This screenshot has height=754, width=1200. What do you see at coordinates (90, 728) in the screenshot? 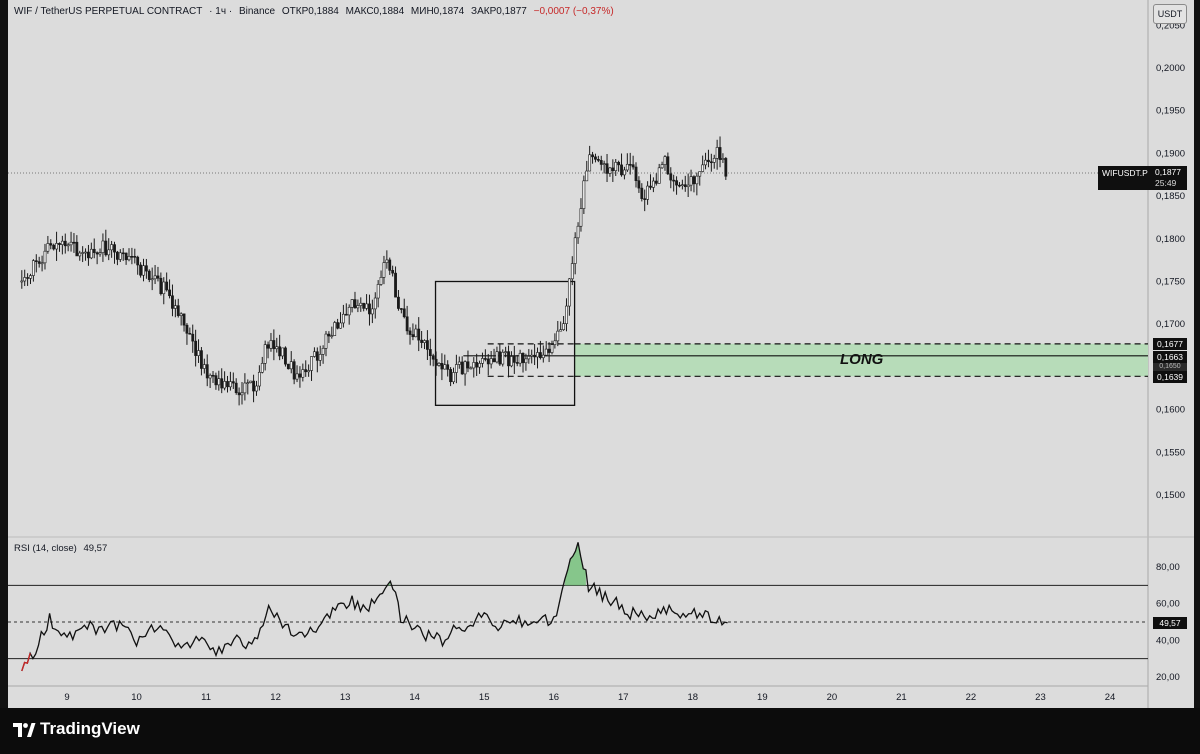
I see `tradingview-brand: TradingView` at bounding box center [90, 728].